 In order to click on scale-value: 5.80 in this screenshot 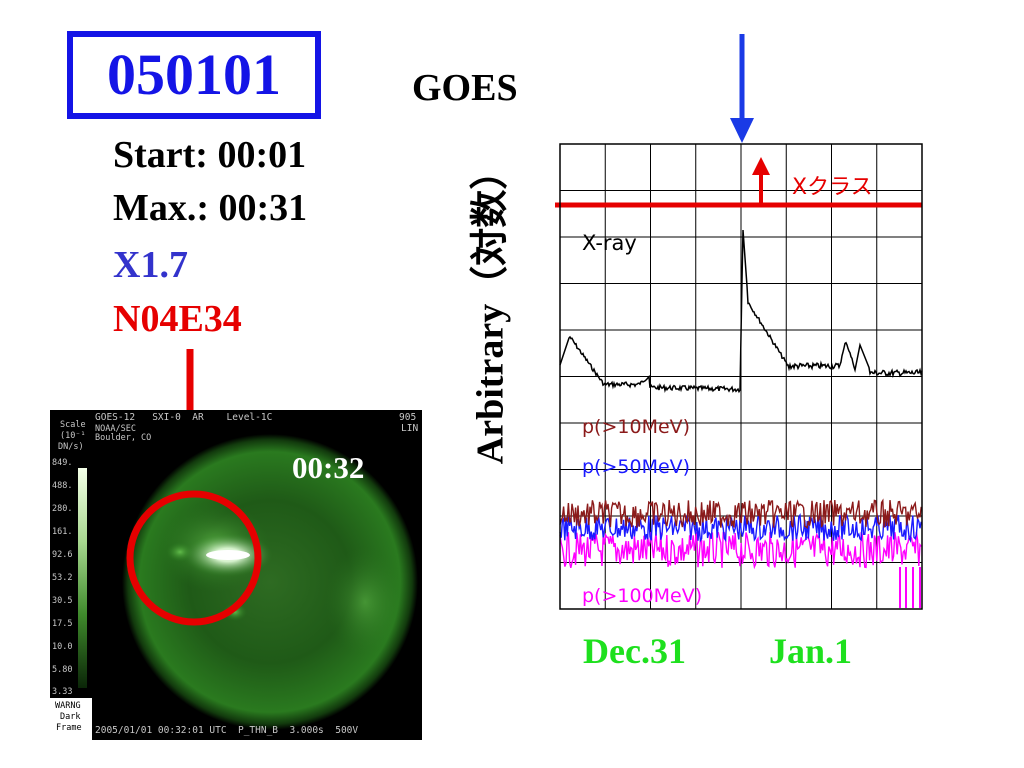, I will do `click(62, 670)`.